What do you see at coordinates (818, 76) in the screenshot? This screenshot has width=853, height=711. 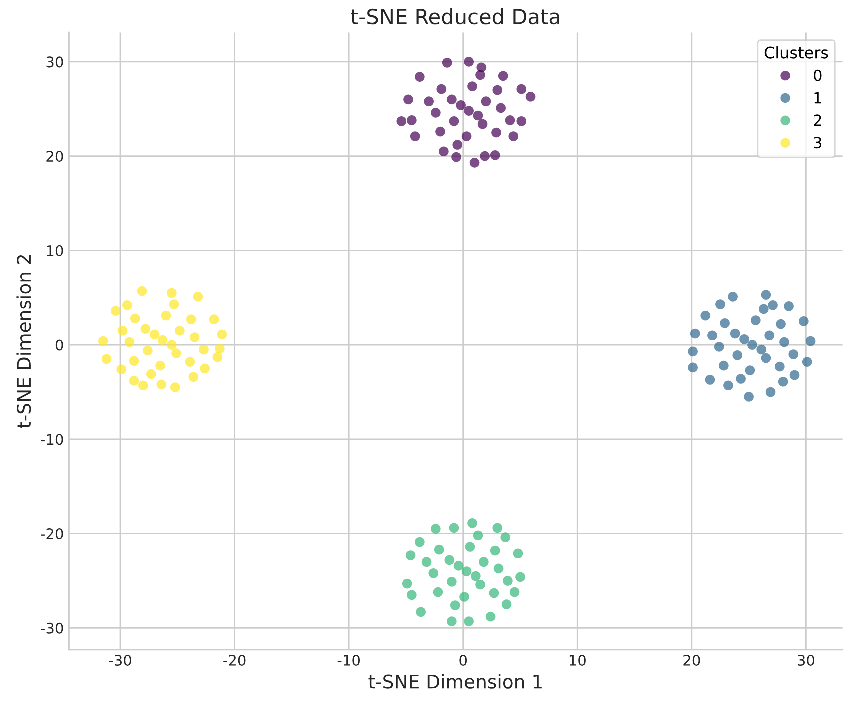 I see `legend-label: 0` at bounding box center [818, 76].